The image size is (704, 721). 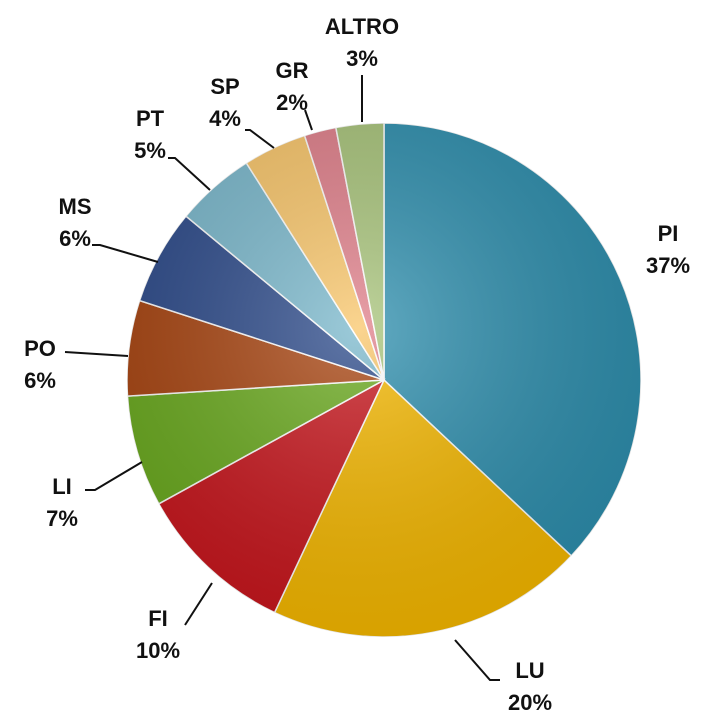 I want to click on value-label: 2%, so click(x=292, y=102).